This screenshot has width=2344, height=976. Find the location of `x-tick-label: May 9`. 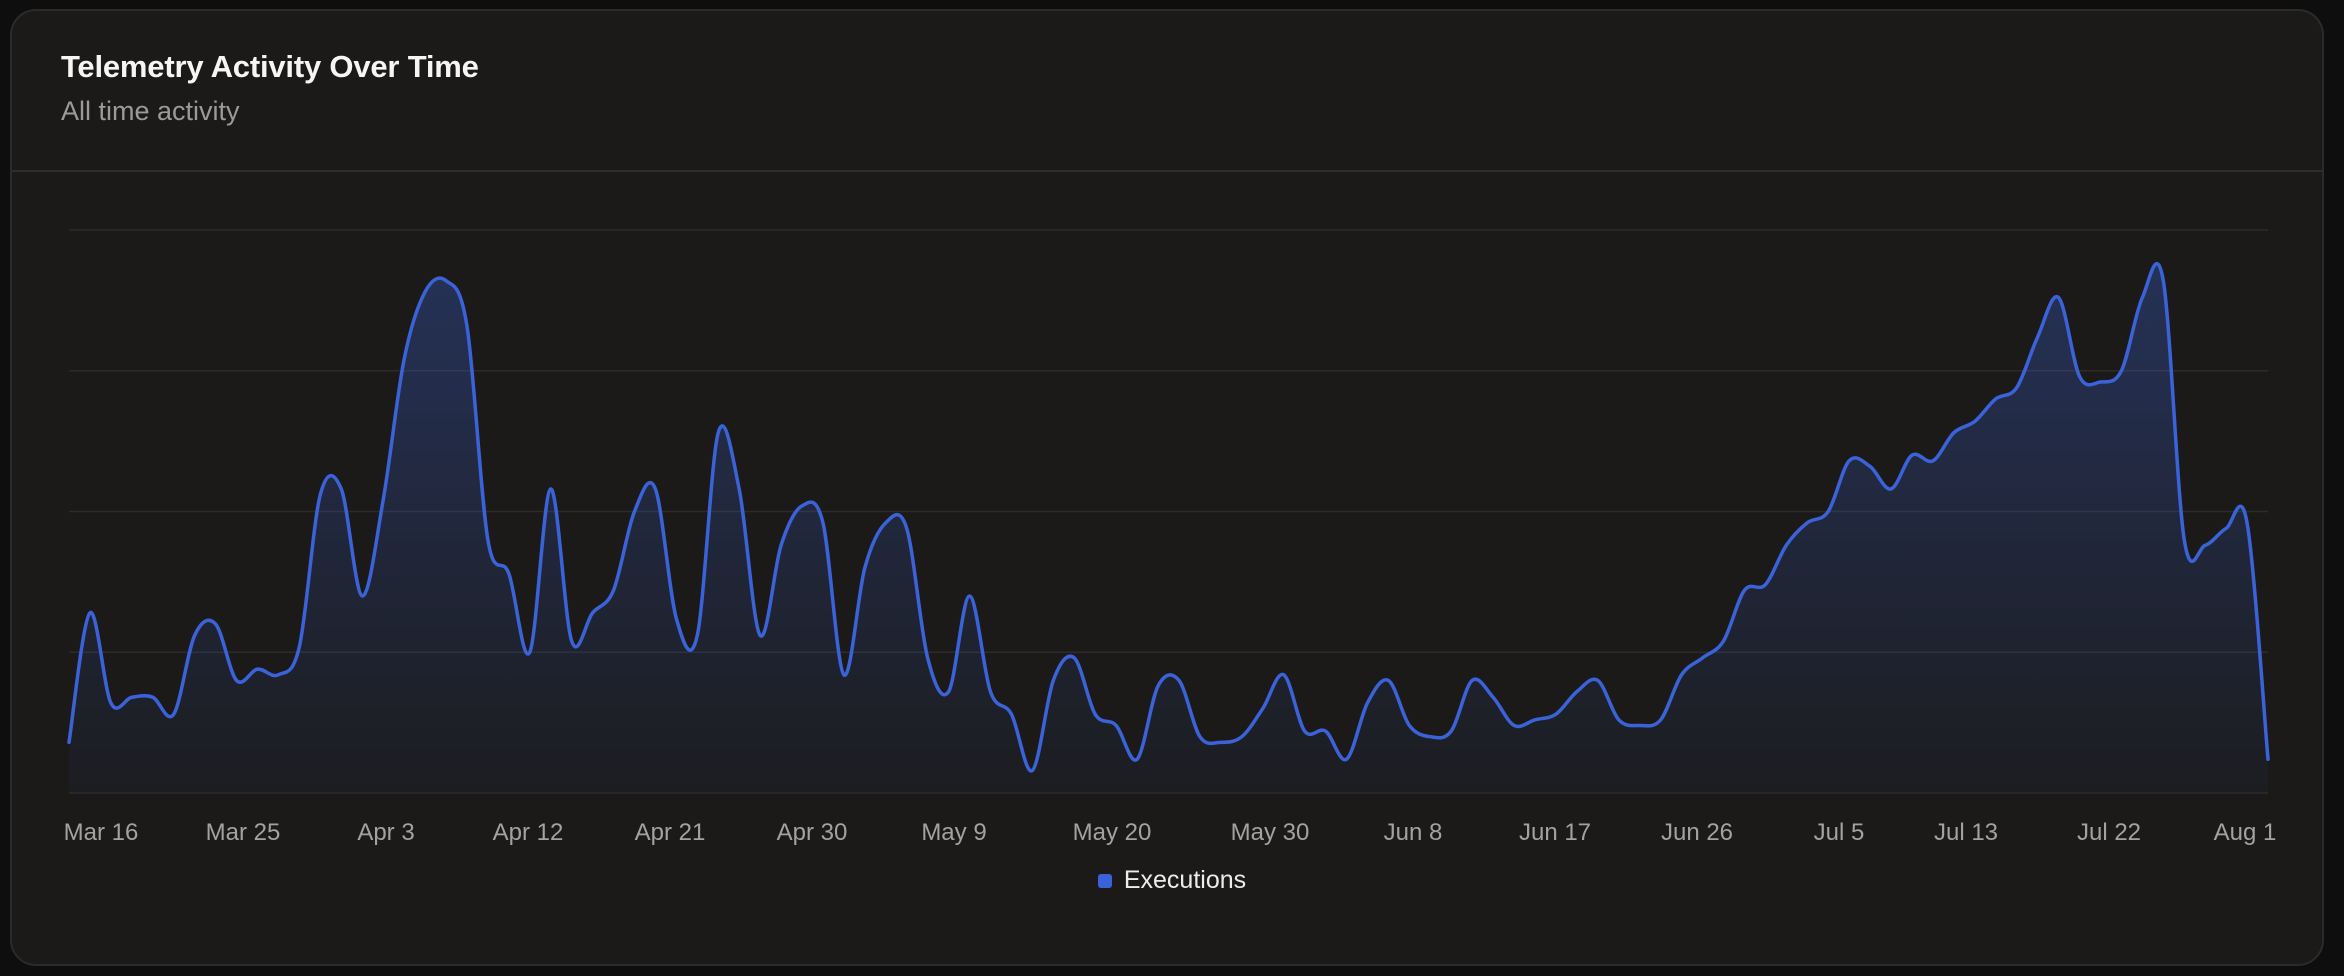

x-tick-label: May 9 is located at coordinates (953, 832).